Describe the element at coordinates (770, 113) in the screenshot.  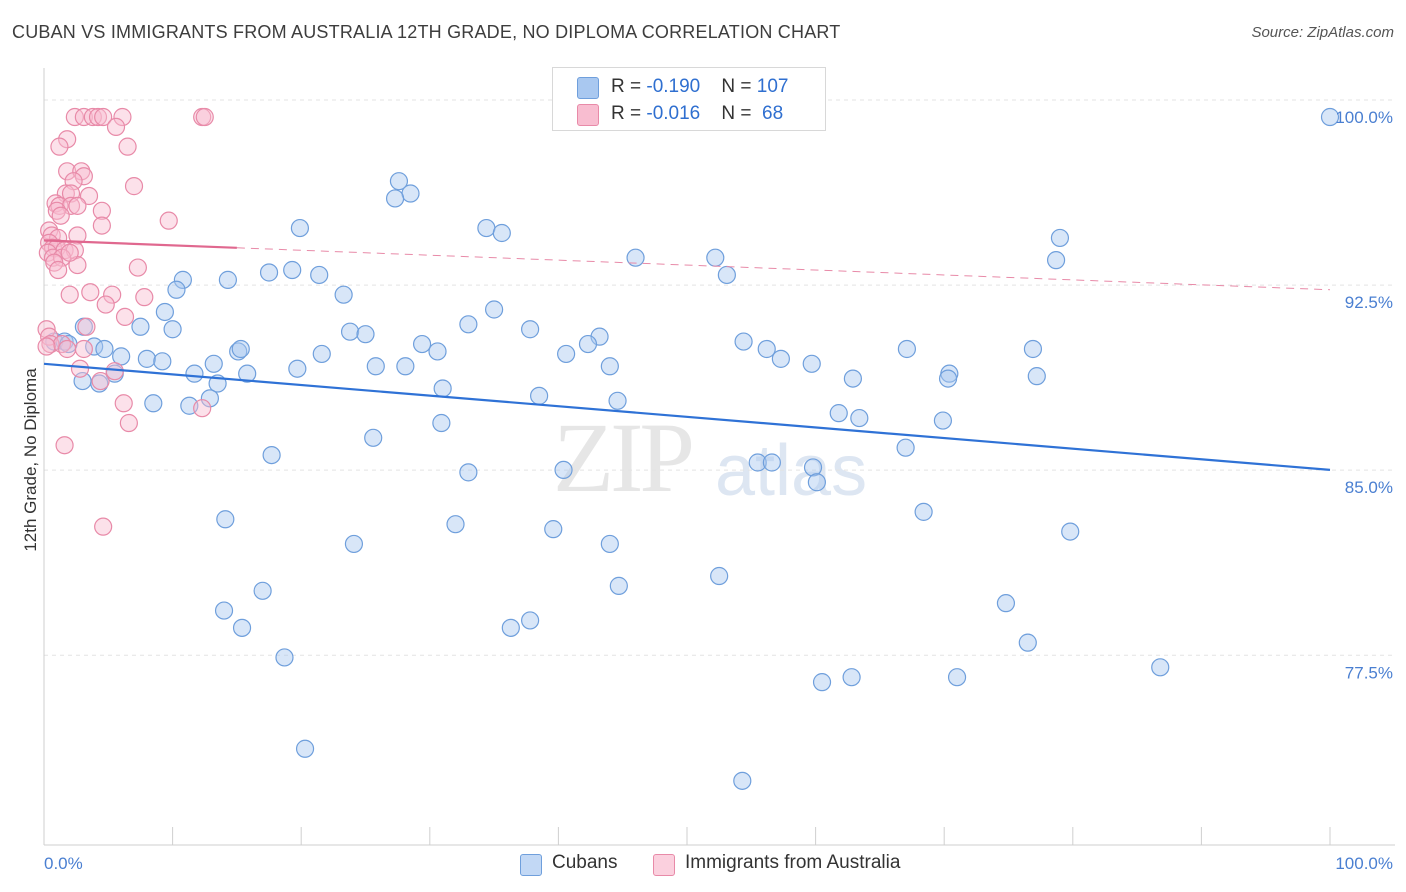
I see `n-value-australia: 68` at that location.